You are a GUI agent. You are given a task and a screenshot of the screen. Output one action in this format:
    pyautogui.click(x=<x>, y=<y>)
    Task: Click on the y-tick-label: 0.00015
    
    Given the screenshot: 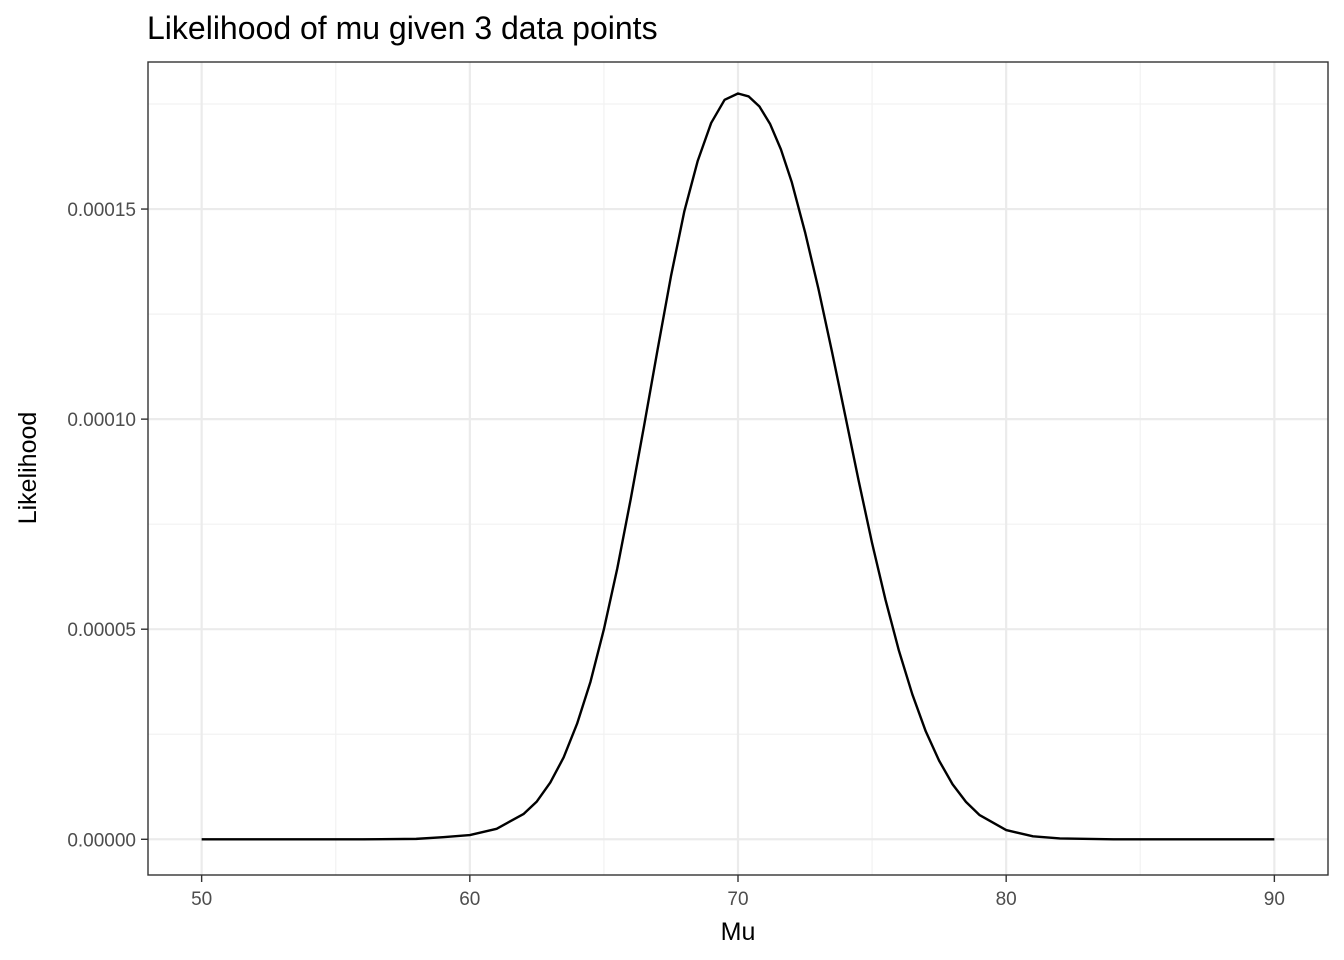 What is the action you would take?
    pyautogui.click(x=101, y=210)
    